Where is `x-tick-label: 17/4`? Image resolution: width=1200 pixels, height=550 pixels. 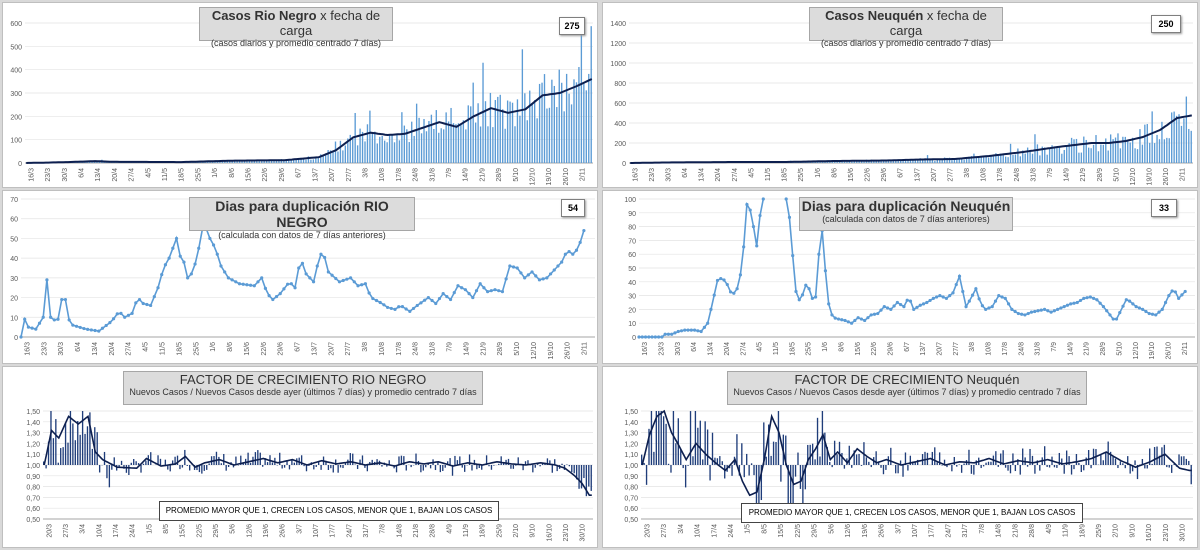 x-tick-label: 17/4 is located at coordinates (714, 531).